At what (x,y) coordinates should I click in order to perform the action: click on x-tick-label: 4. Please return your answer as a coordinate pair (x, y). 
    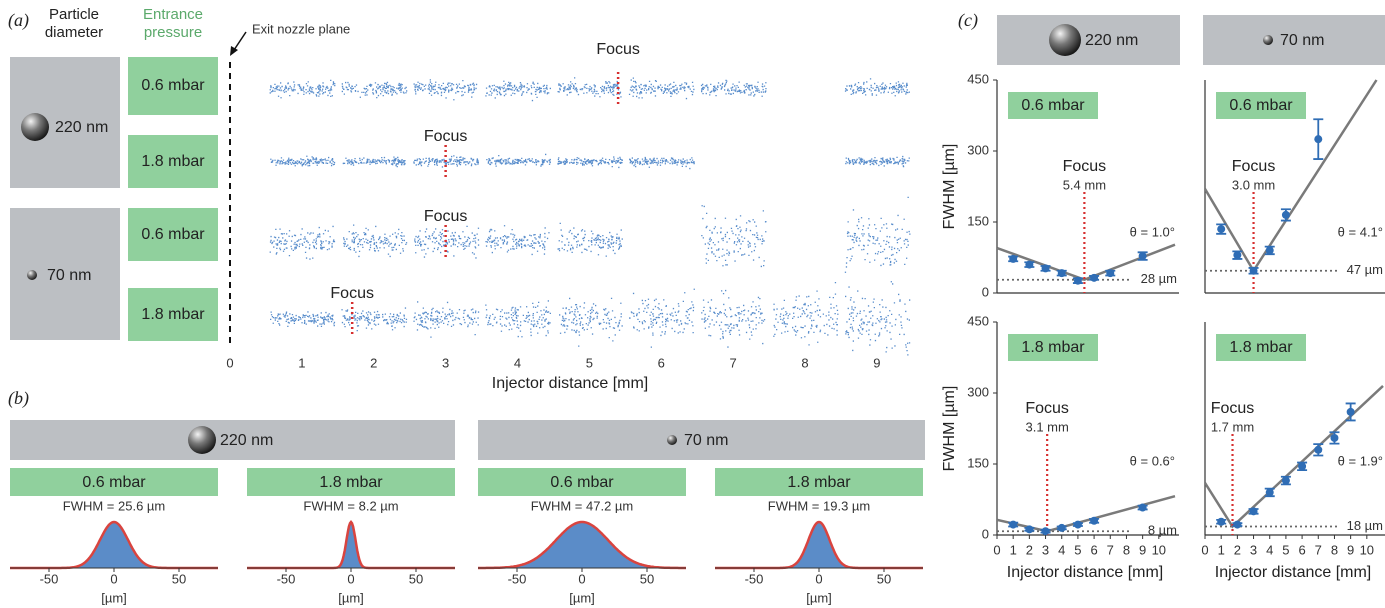
    Looking at the image, I should click on (1269, 549).